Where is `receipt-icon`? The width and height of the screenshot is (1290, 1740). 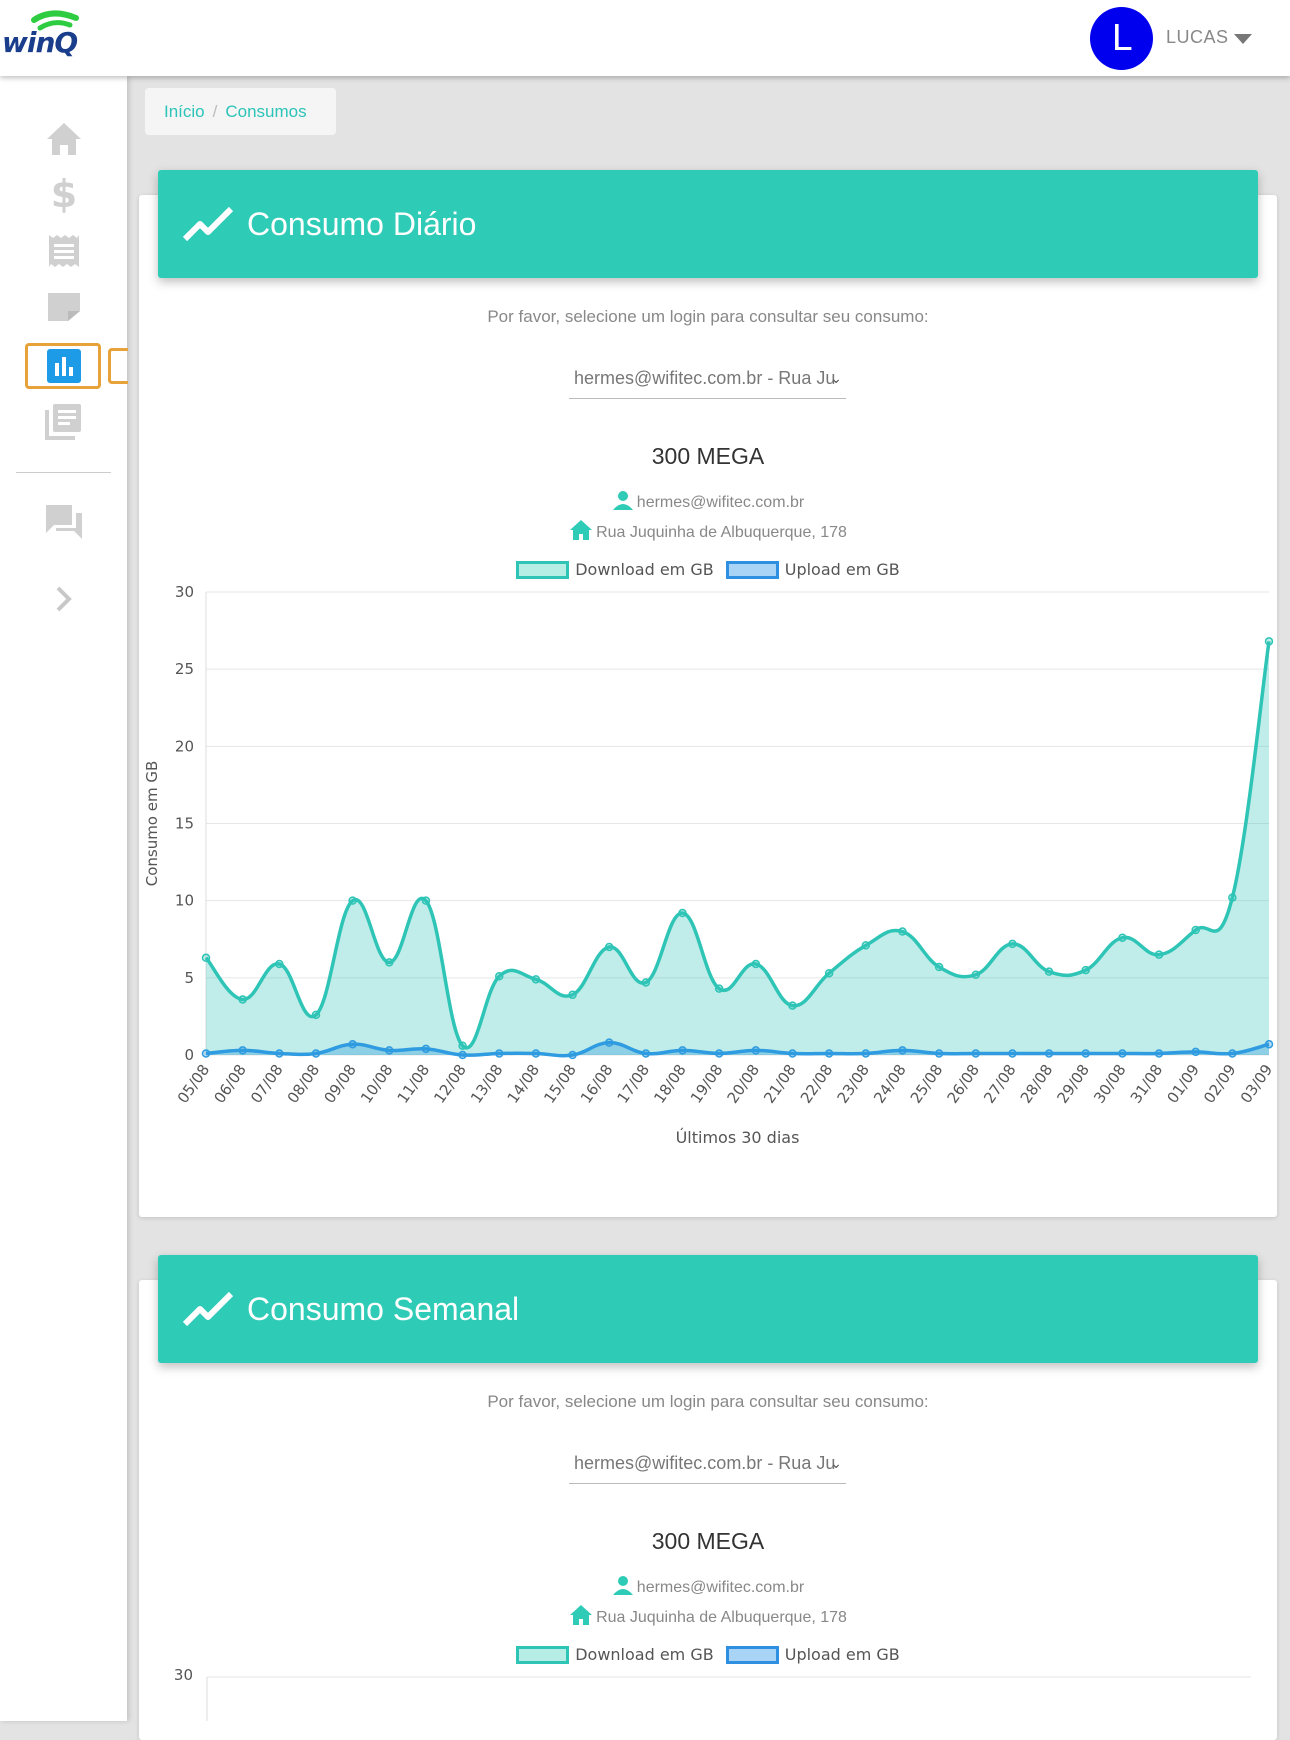
receipt-icon is located at coordinates (64, 251).